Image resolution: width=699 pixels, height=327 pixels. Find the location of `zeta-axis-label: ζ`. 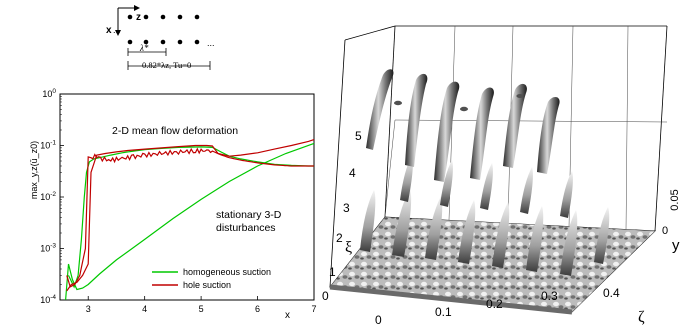

zeta-axis-label: ζ is located at coordinates (641, 317).